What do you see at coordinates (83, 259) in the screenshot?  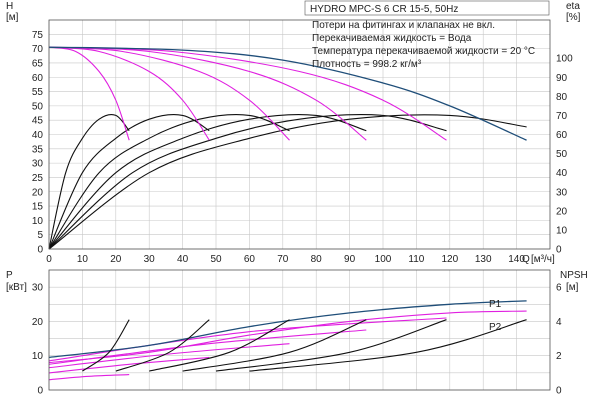 I see `x-tick-label: 10` at bounding box center [83, 259].